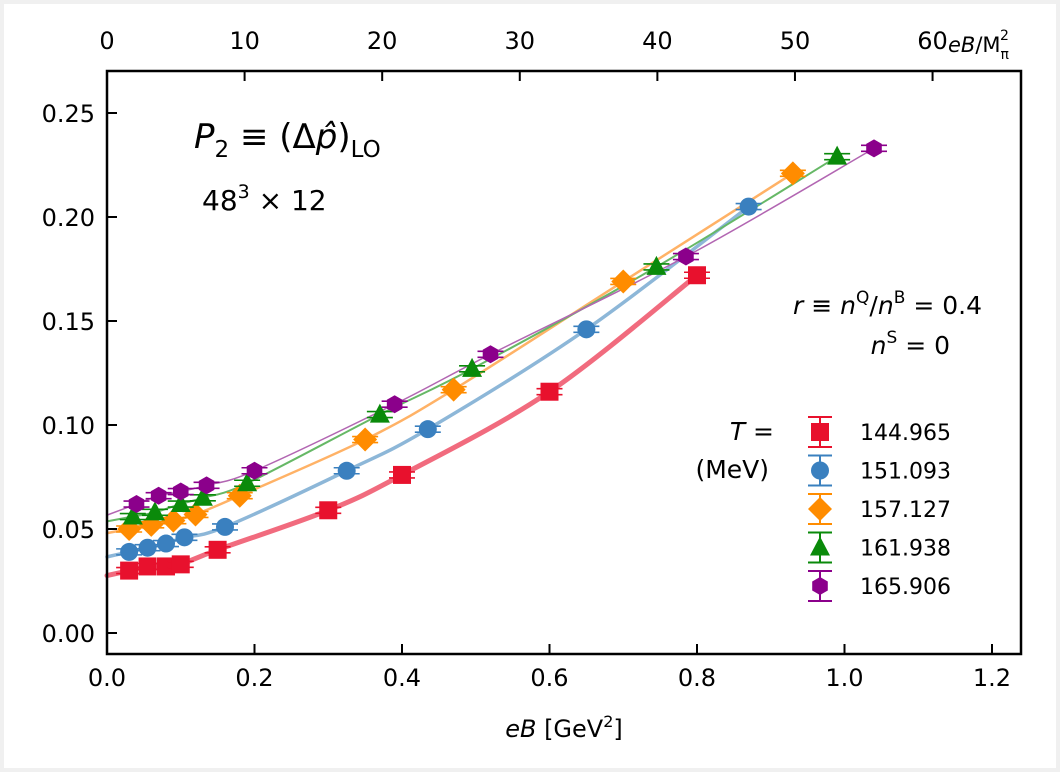 The width and height of the screenshot is (1060, 772). What do you see at coordinates (905, 587) in the screenshot?
I see `legend-label: 165.906` at bounding box center [905, 587].